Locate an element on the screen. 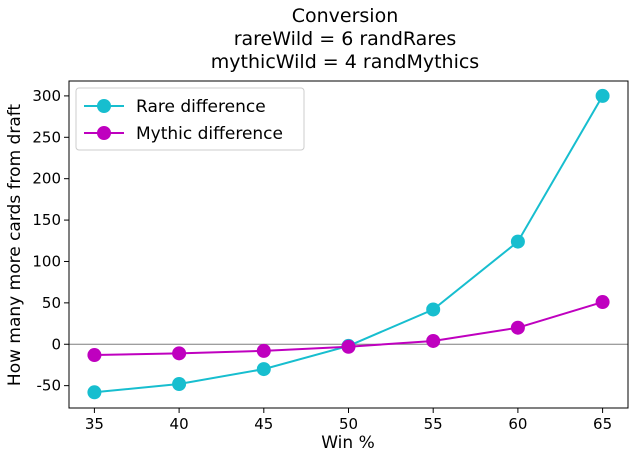 This screenshot has width=635, height=459. y-tick-label: 0 is located at coordinates (56, 344).